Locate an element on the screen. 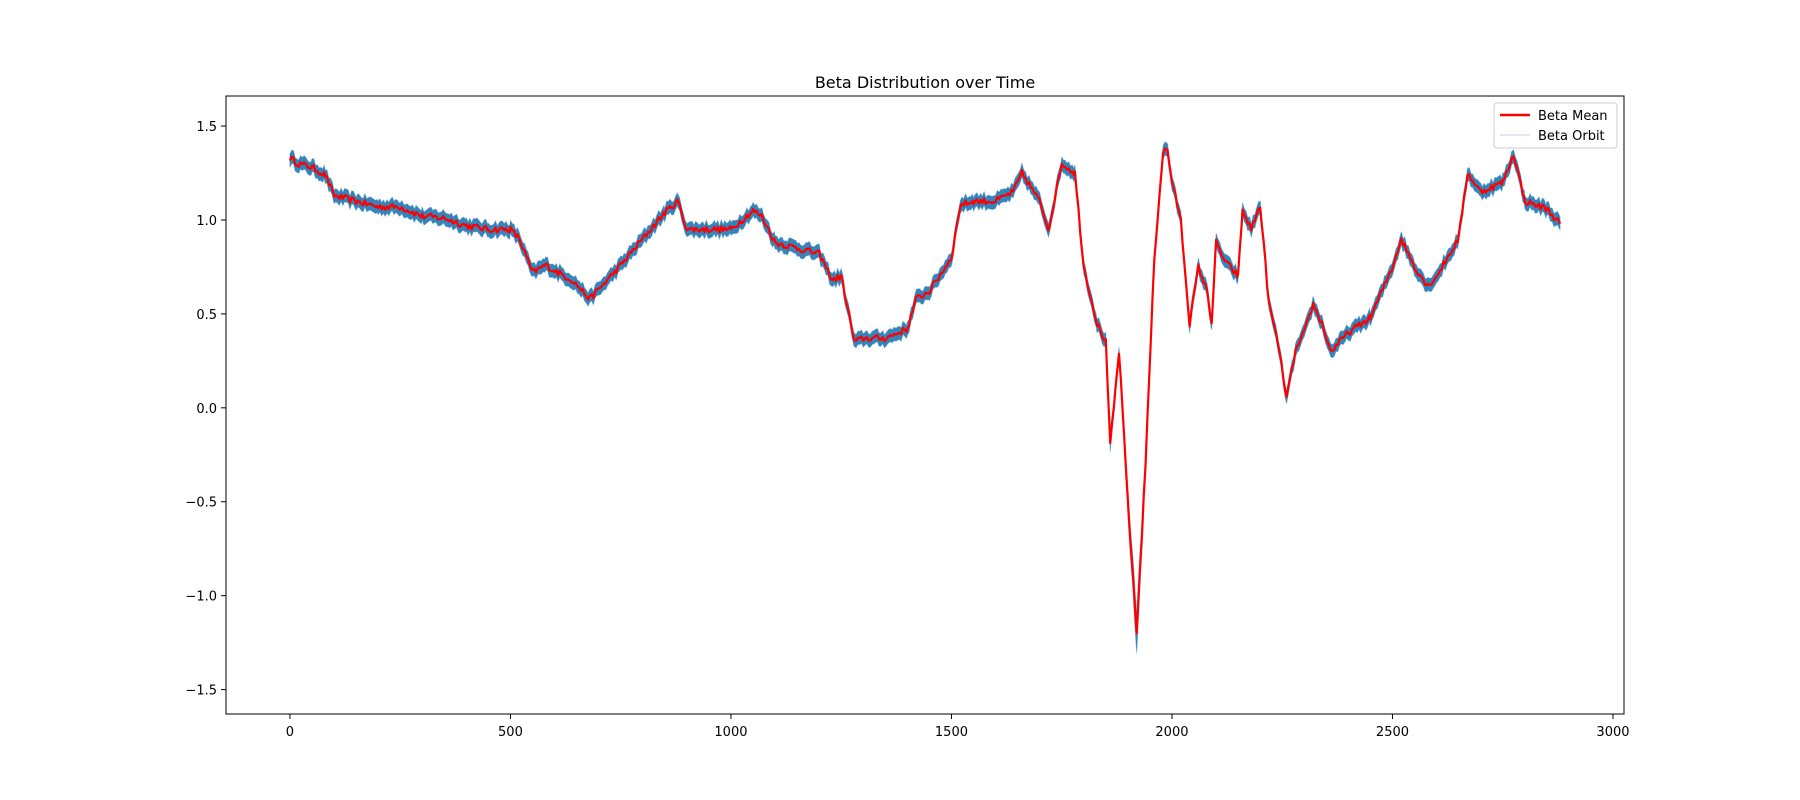 This screenshot has height=800, width=1800. legend-label-beta-mean: Beta Mean is located at coordinates (1573, 116).